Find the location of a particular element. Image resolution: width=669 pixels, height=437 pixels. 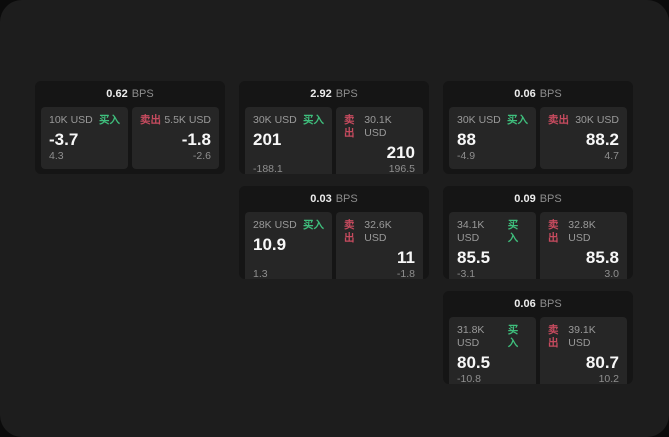

buy-panel: 30K USD 买入 88 -4.9 is located at coordinates (492, 138).